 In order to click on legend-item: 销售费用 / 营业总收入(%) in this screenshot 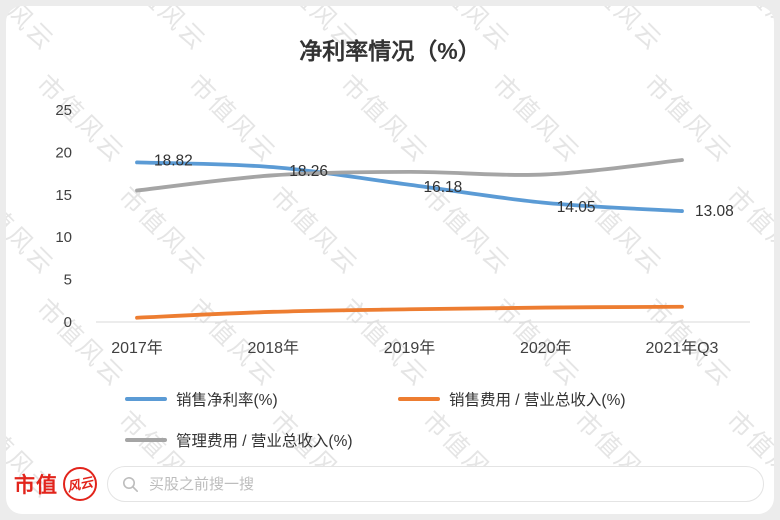, I will do `click(512, 399)`.